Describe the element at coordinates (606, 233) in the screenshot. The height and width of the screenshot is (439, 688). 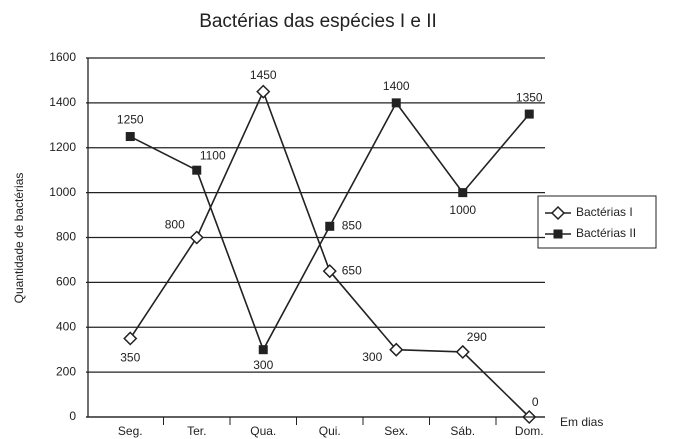
I see `legend-label: Bactérias II` at that location.